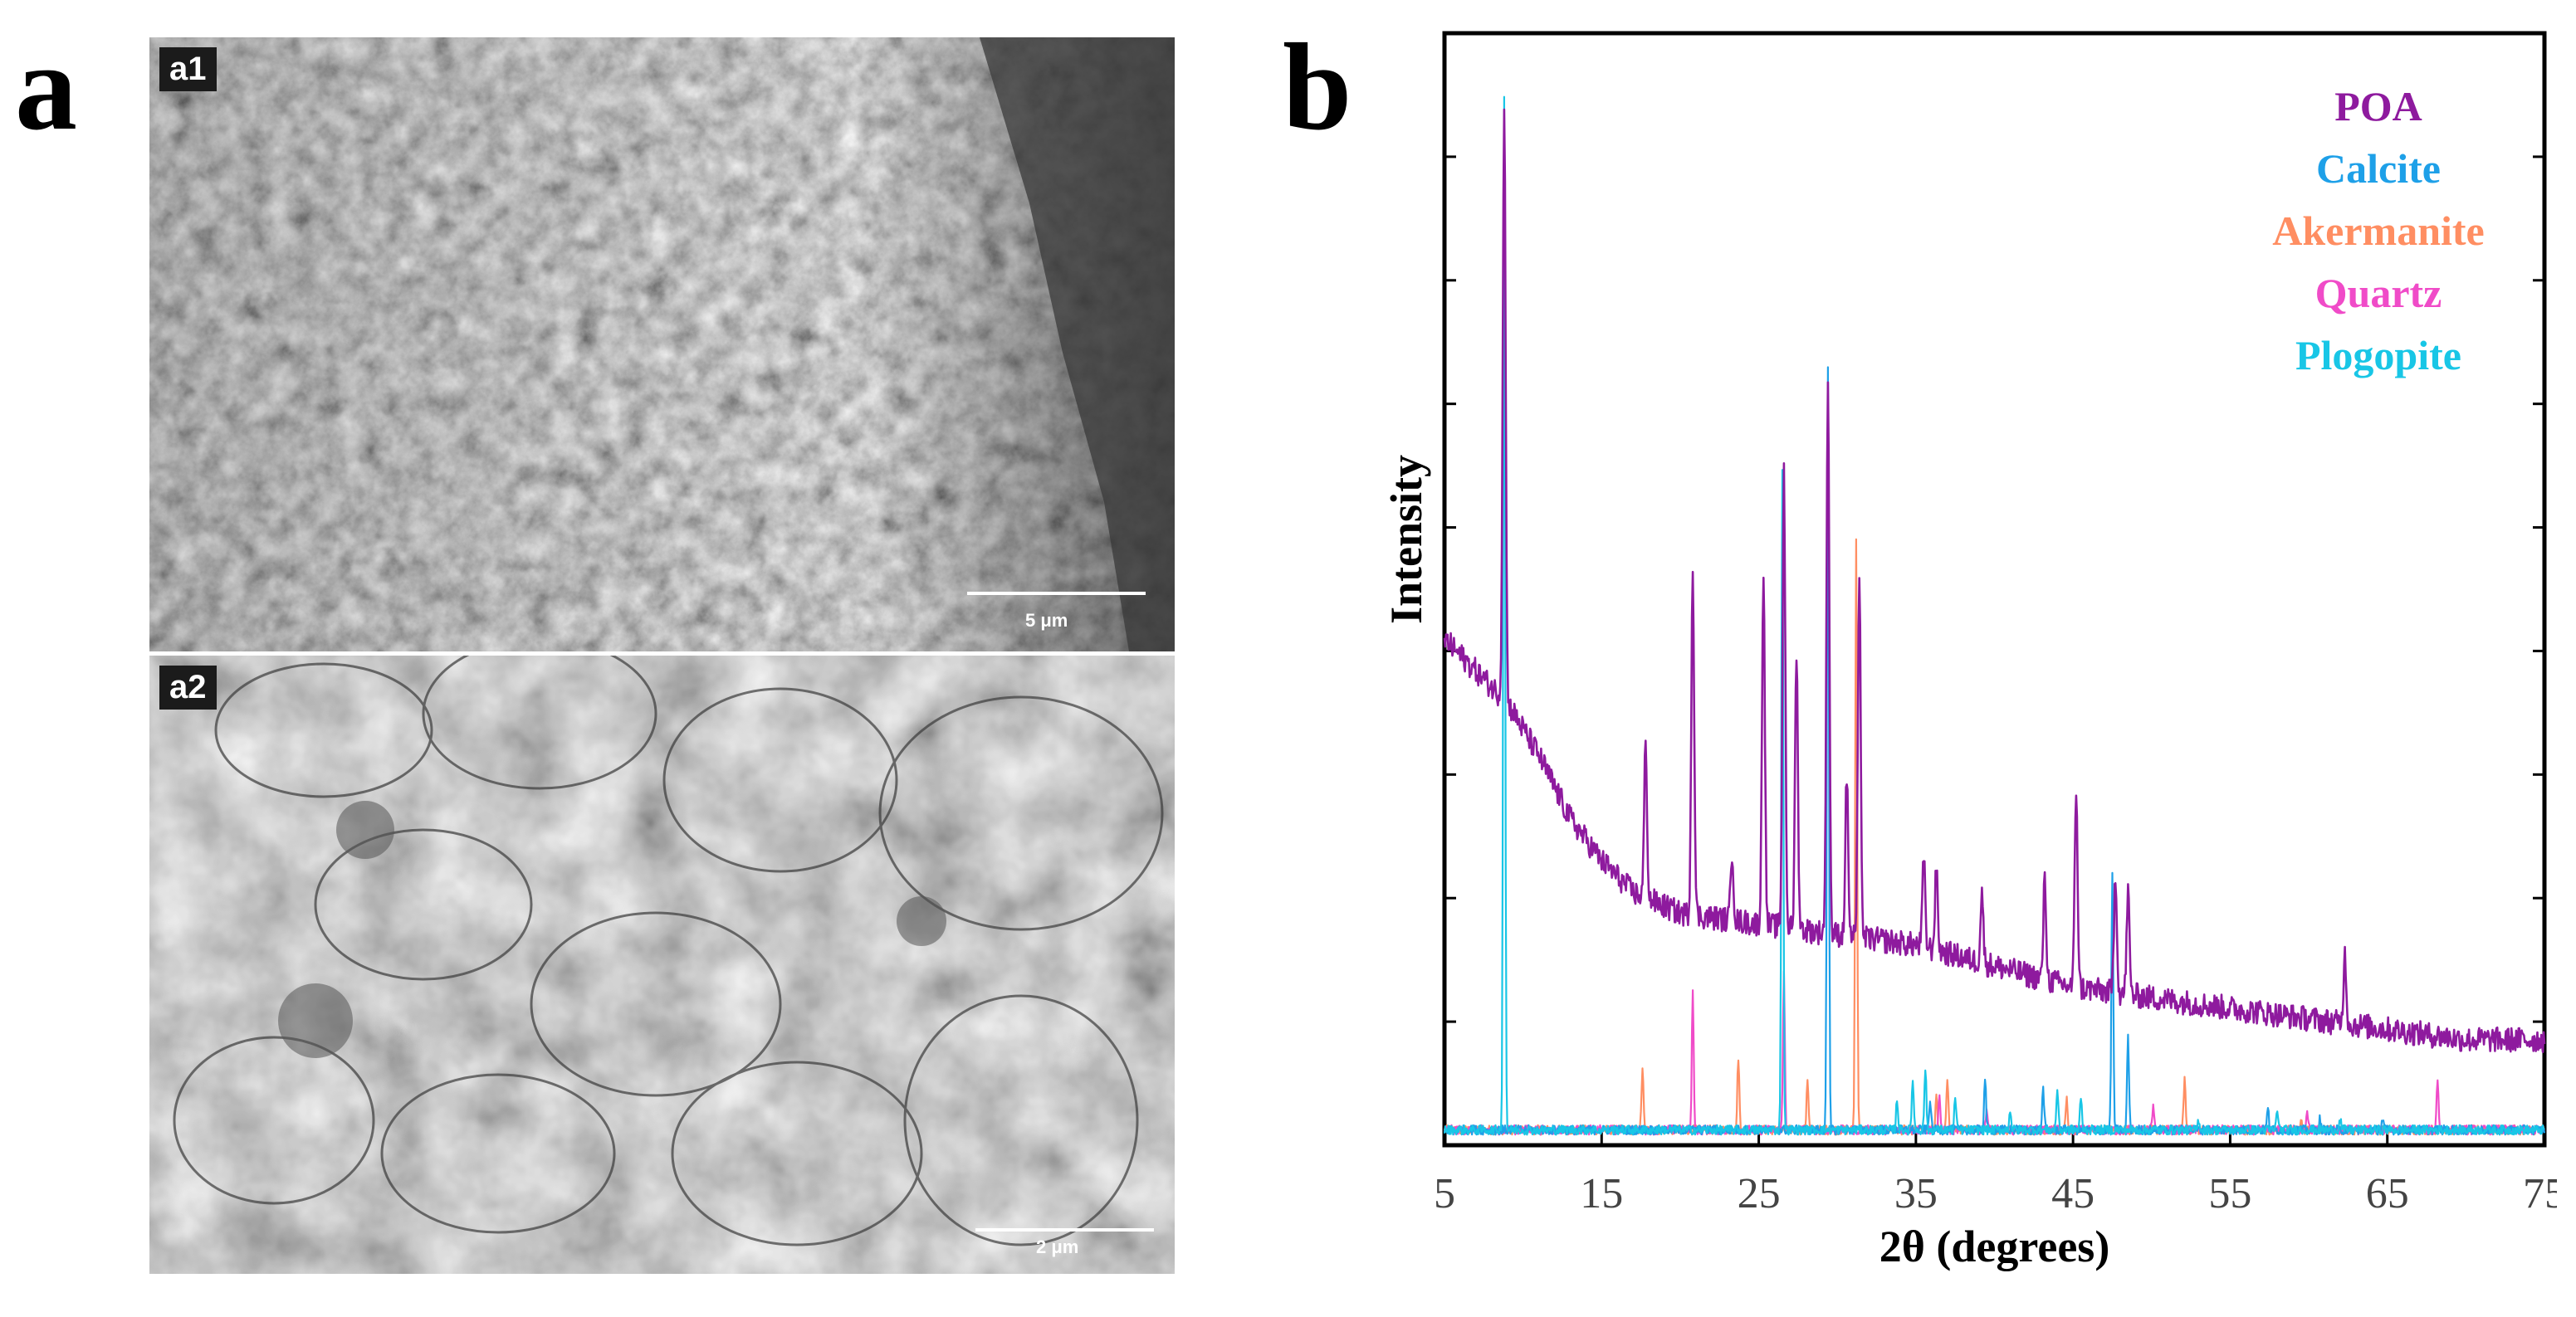 Image resolution: width=2576 pixels, height=1317 pixels. What do you see at coordinates (1056, 593) in the screenshot?
I see `scale-bar-a1` at bounding box center [1056, 593].